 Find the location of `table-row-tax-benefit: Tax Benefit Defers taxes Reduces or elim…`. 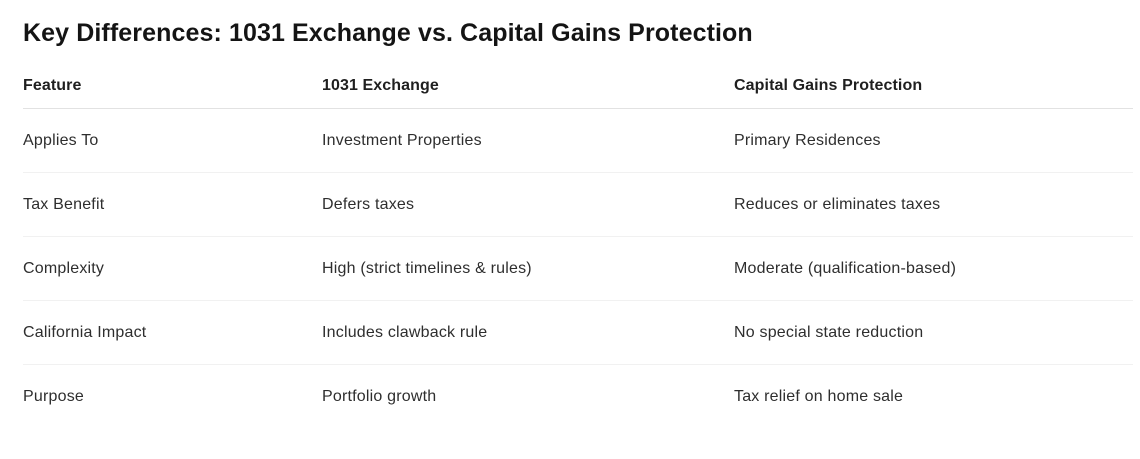

table-row-tax-benefit: Tax Benefit Defers taxes Reduces or elim… is located at coordinates (578, 204).